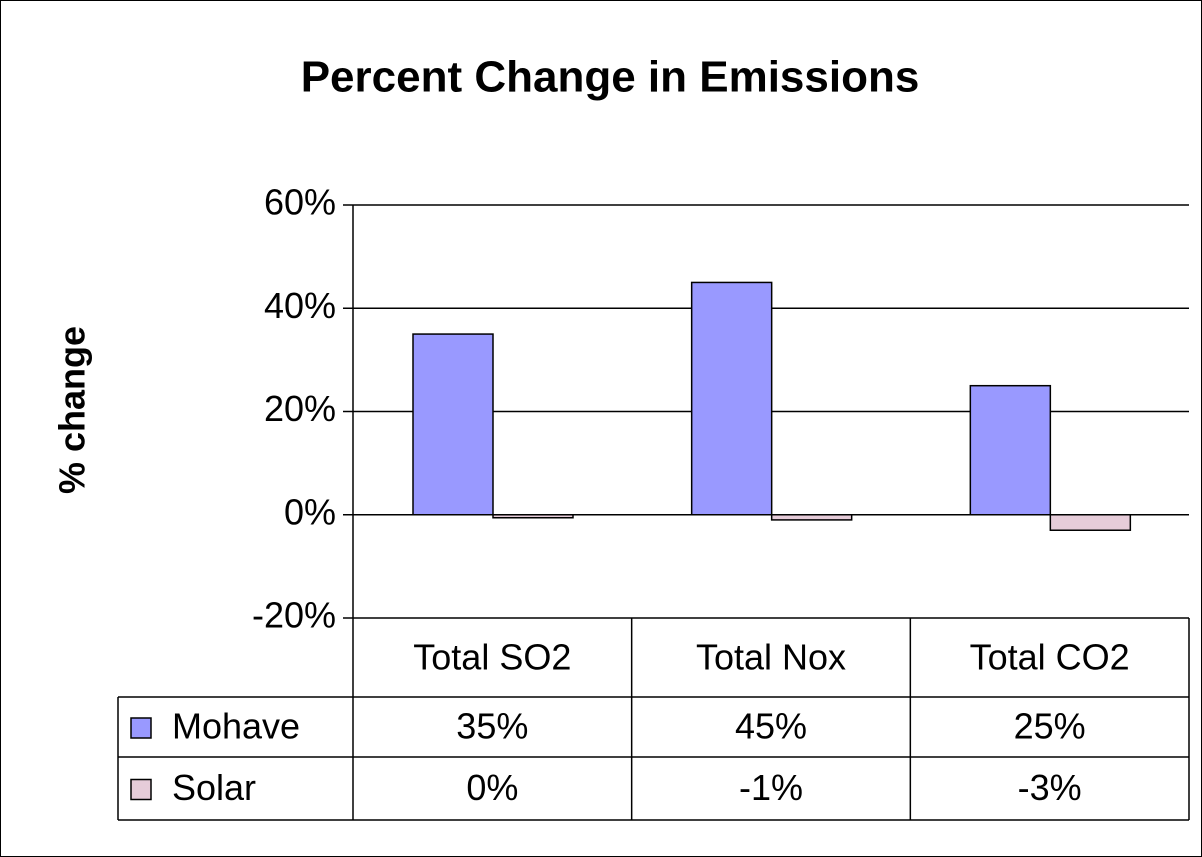 The height and width of the screenshot is (857, 1202). Describe the element at coordinates (492, 726) in the screenshot. I see `table-cell: 35%` at that location.